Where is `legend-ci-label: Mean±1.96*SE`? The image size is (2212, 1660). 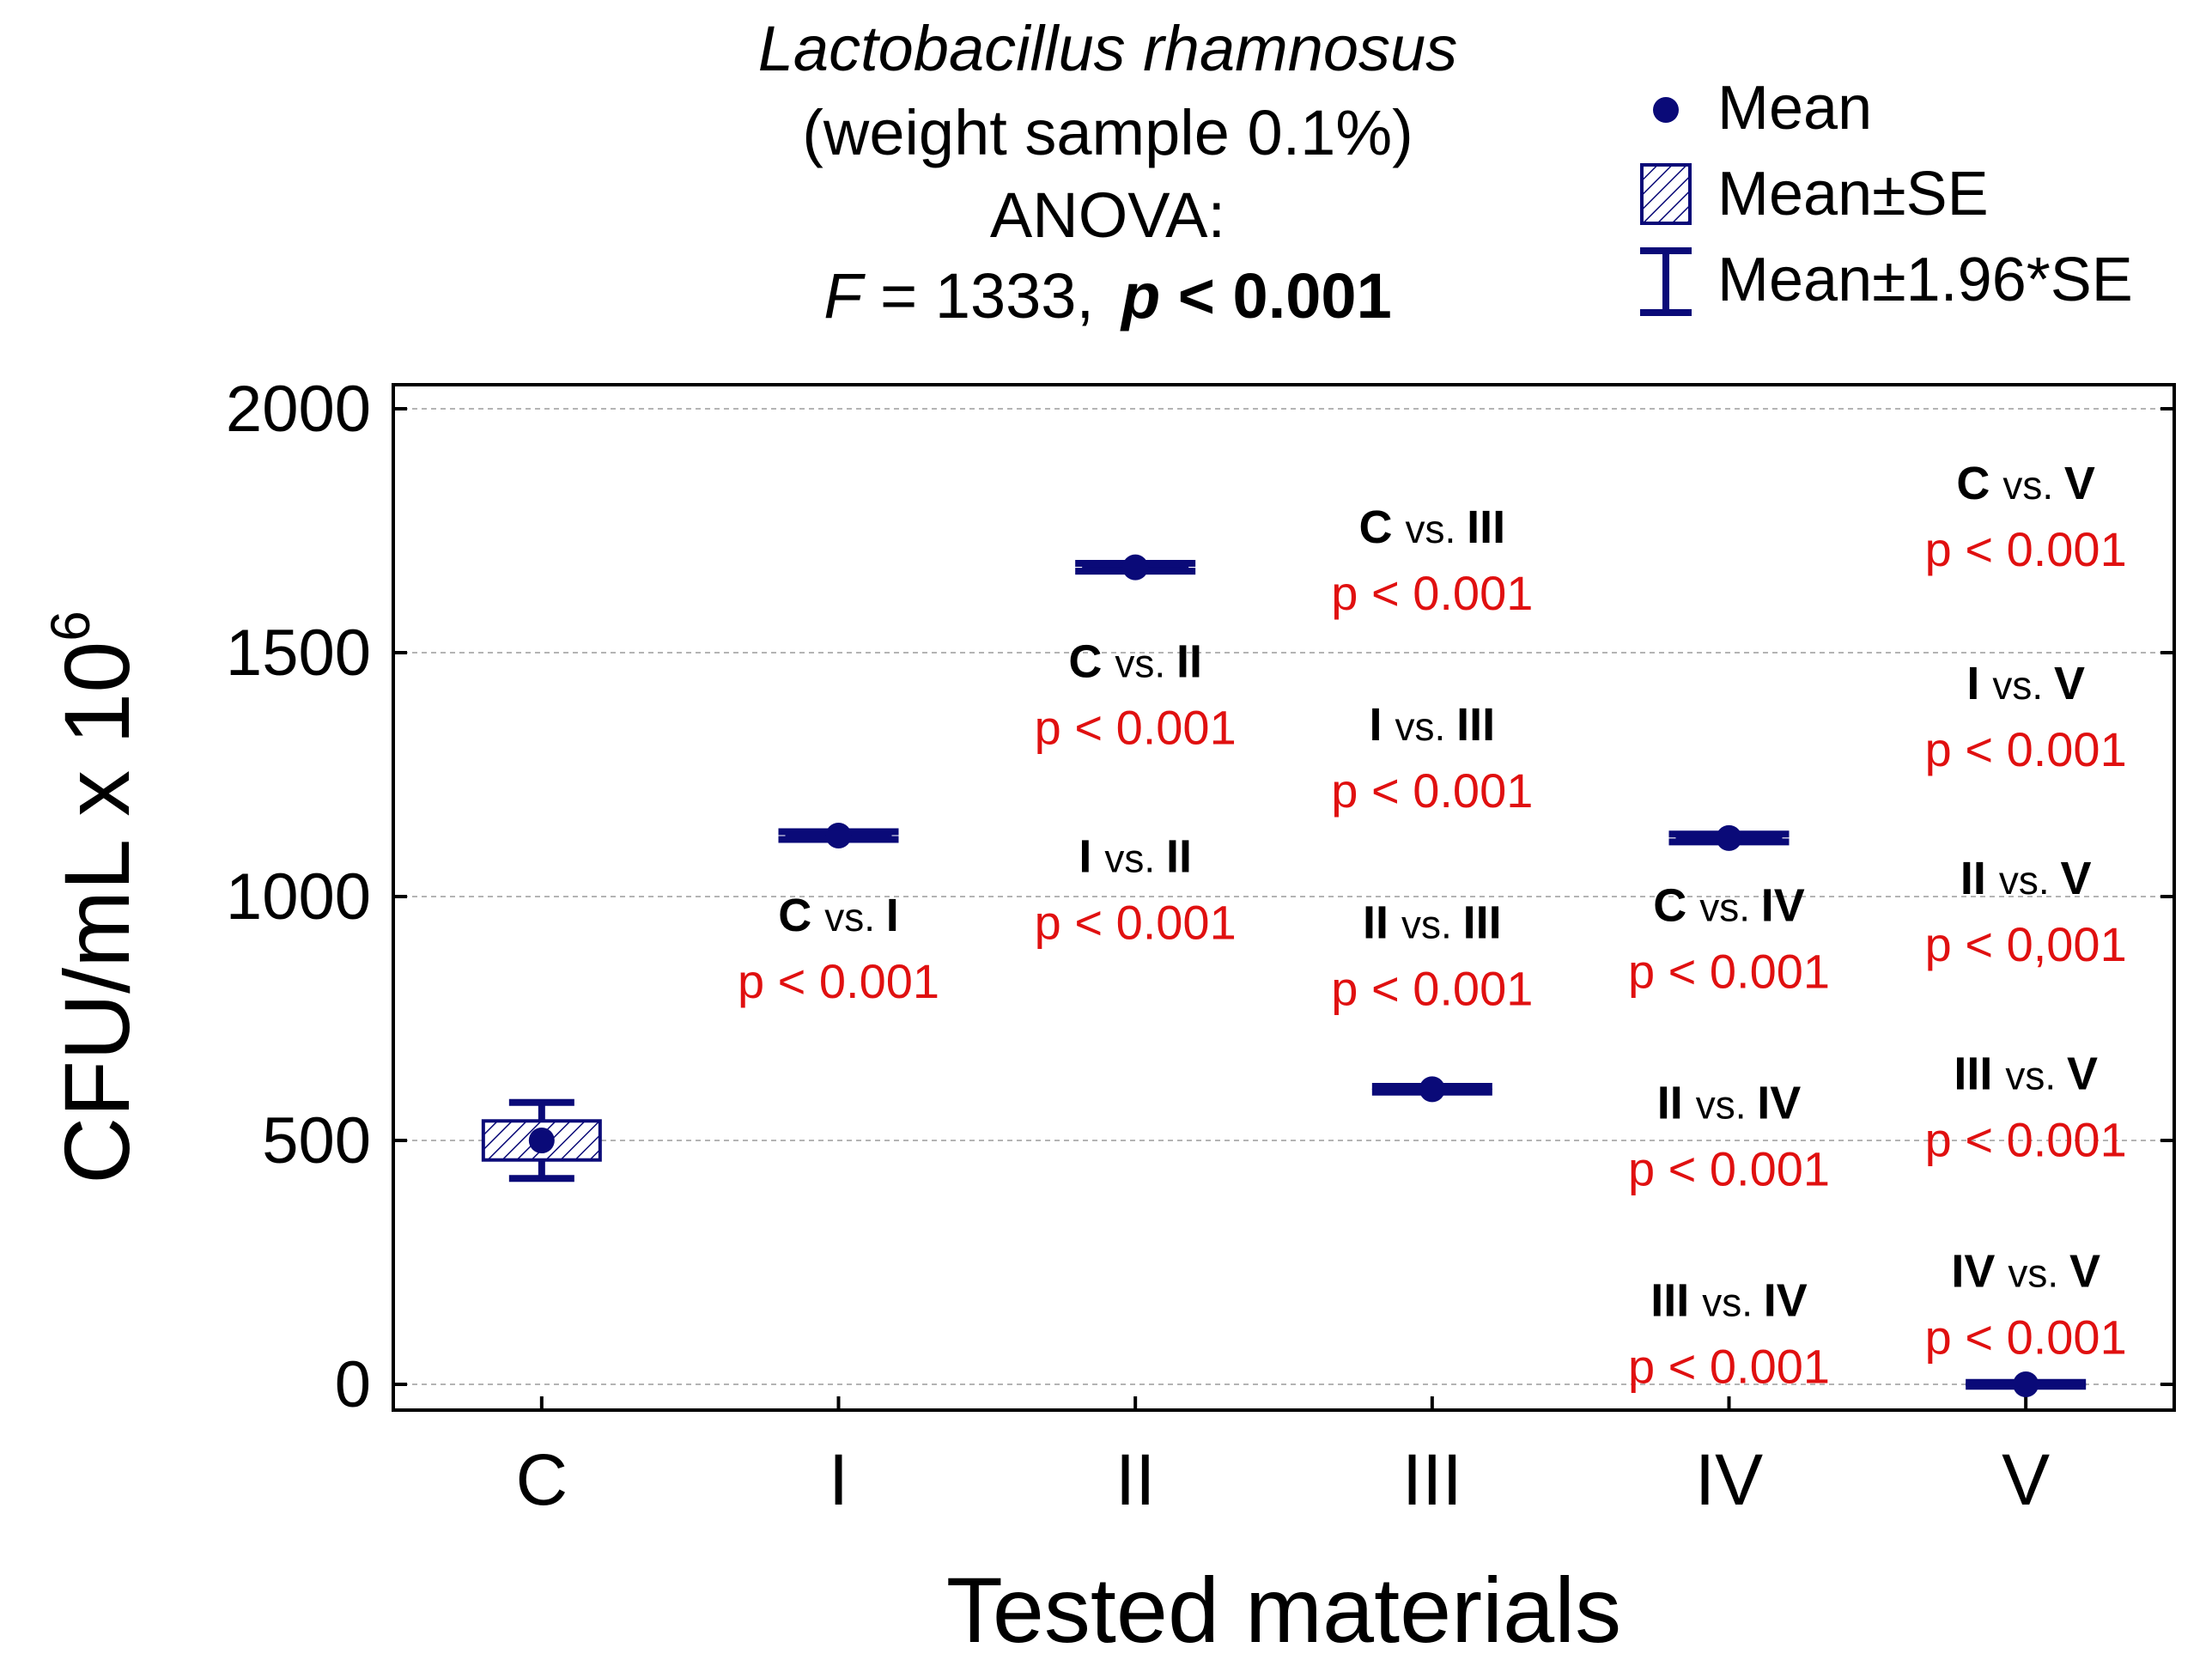 legend-ci-label: Mean±1.96*SE is located at coordinates (1925, 280).